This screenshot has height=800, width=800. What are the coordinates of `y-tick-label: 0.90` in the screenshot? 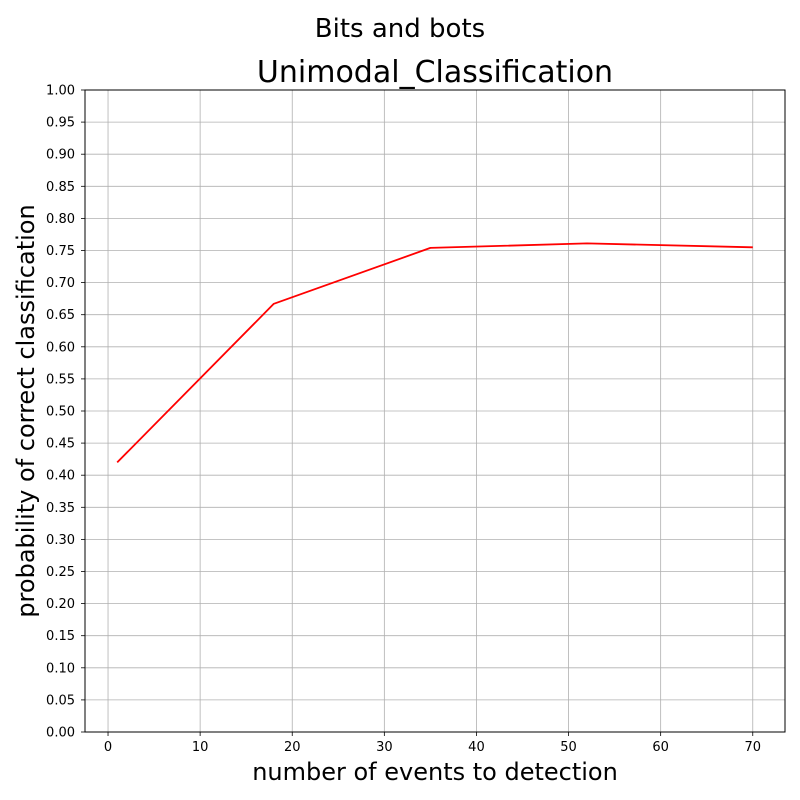 It's located at (60, 155).